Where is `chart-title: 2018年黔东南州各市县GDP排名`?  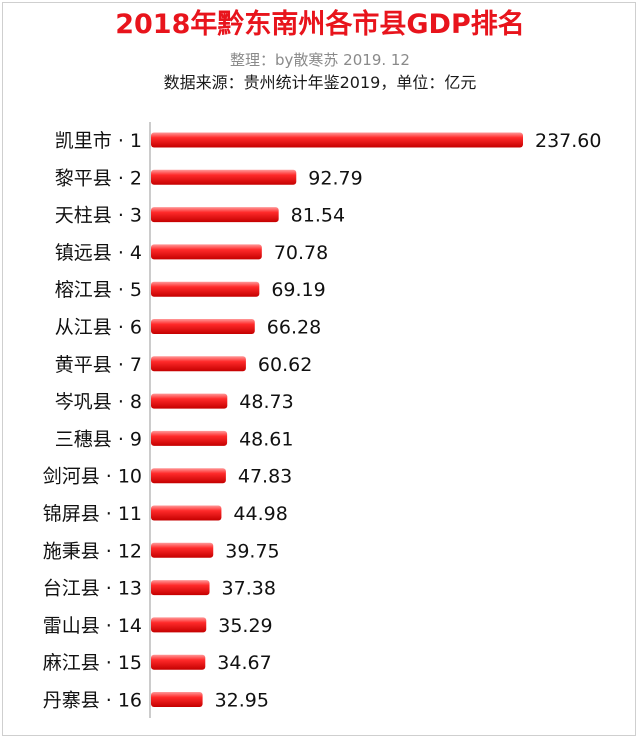 chart-title: 2018年黔东南州各市县GDP排名 is located at coordinates (320, 24).